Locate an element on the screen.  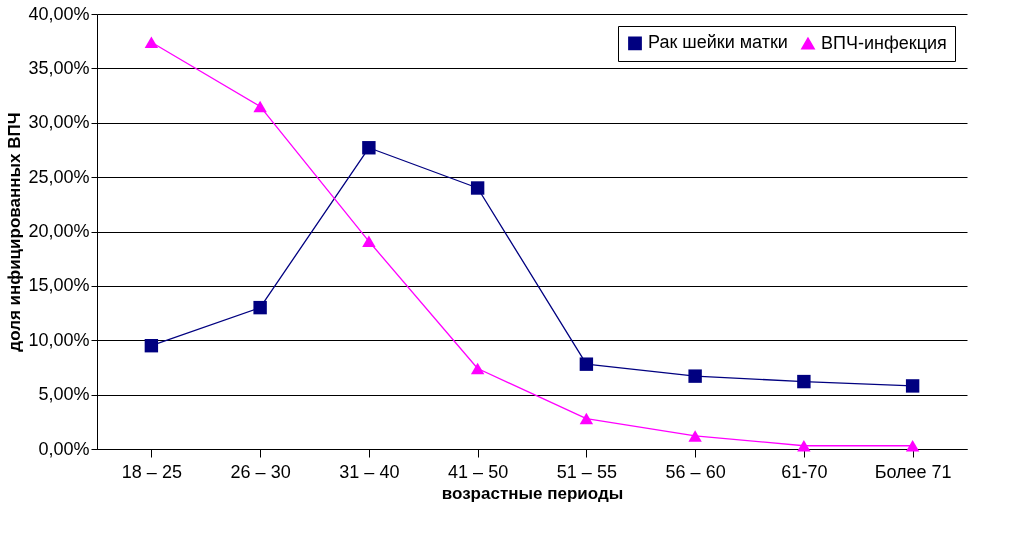
x-tick-label: Более 71 is located at coordinates (913, 471).